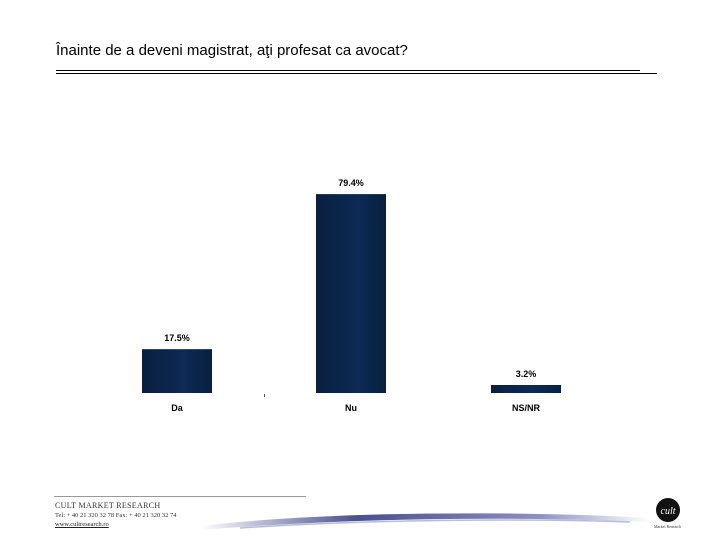  Describe the element at coordinates (351, 183) in the screenshot. I see `value-label-nu: 79.4%` at that location.